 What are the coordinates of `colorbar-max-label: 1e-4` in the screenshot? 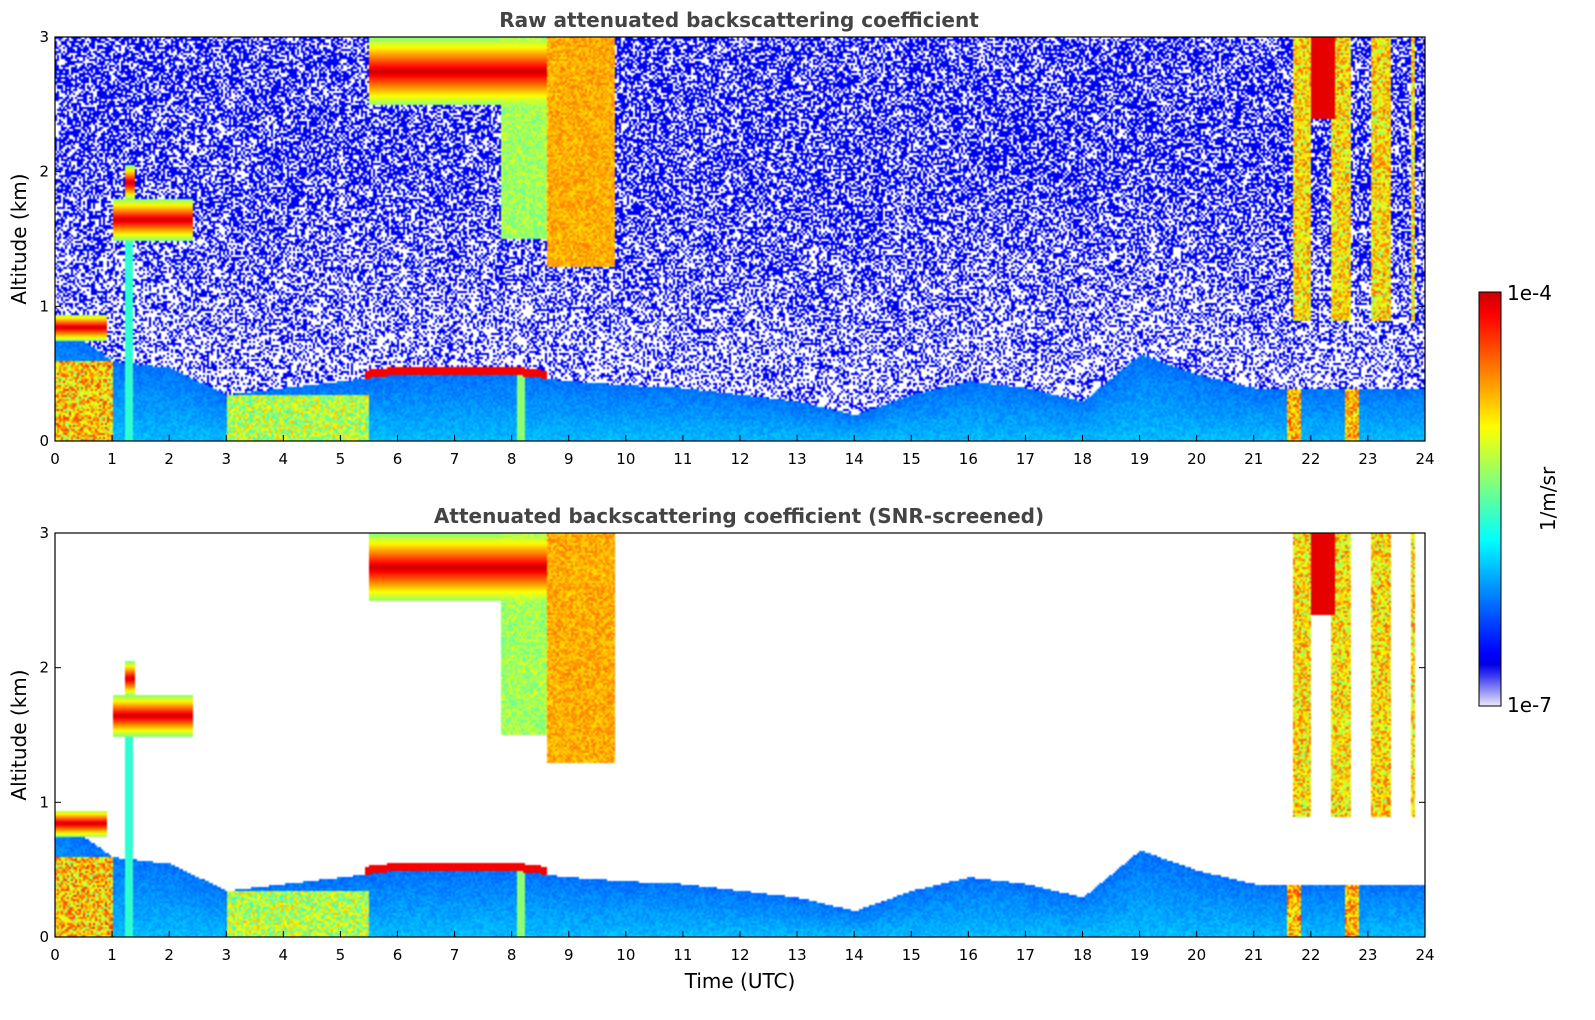 It's located at (1529, 293).